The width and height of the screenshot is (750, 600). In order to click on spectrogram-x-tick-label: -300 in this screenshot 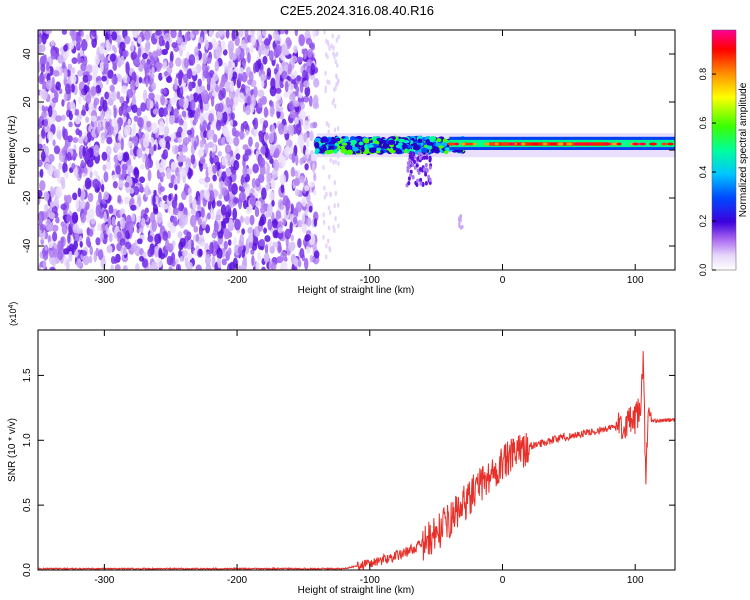, I will do `click(104, 280)`.